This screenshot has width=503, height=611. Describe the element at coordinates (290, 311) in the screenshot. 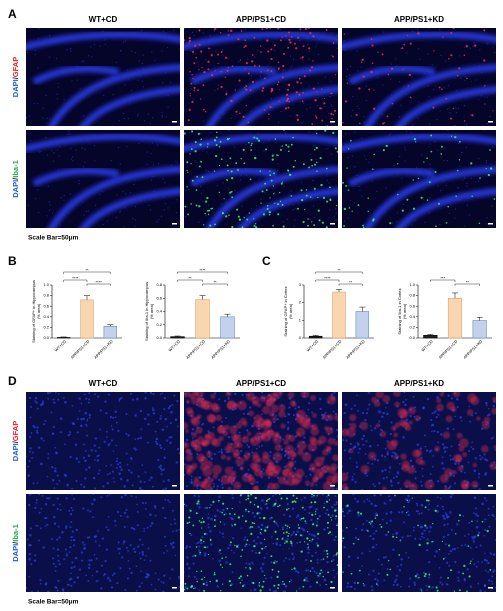

I see `y-axis-label: (% area)` at that location.